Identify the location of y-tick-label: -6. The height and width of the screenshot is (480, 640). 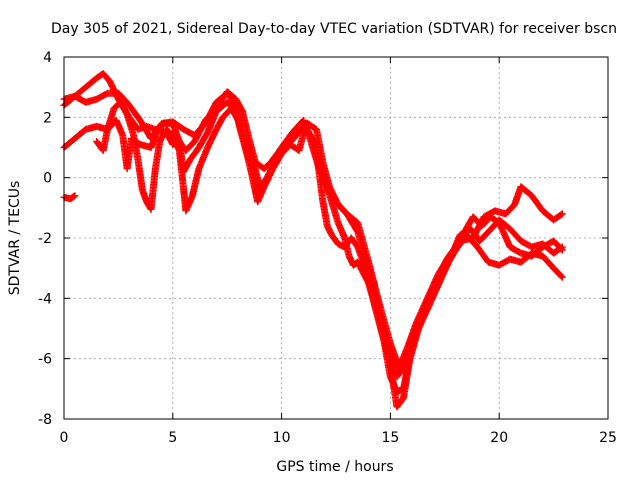
(45, 360).